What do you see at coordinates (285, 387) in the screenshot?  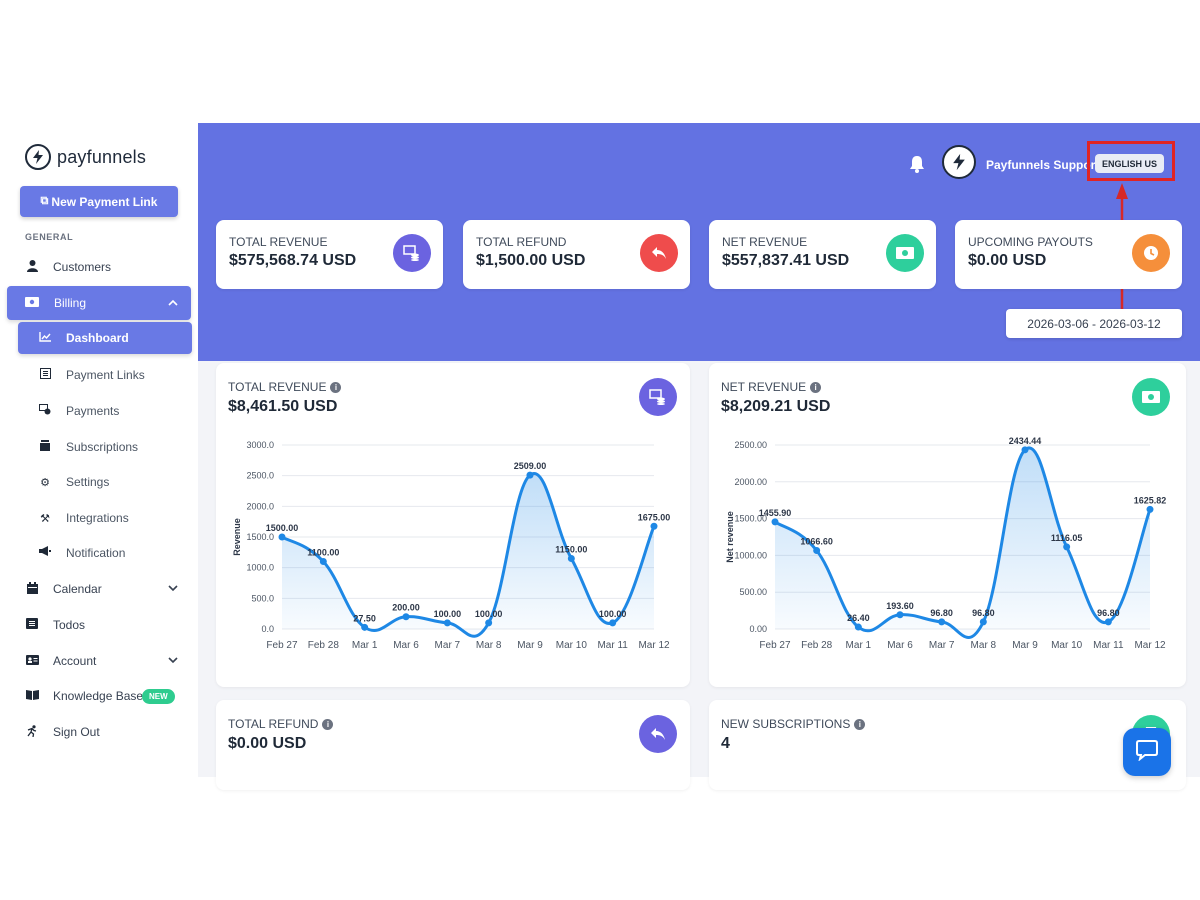 I see `card-title: TOTAL REVENUE i` at bounding box center [285, 387].